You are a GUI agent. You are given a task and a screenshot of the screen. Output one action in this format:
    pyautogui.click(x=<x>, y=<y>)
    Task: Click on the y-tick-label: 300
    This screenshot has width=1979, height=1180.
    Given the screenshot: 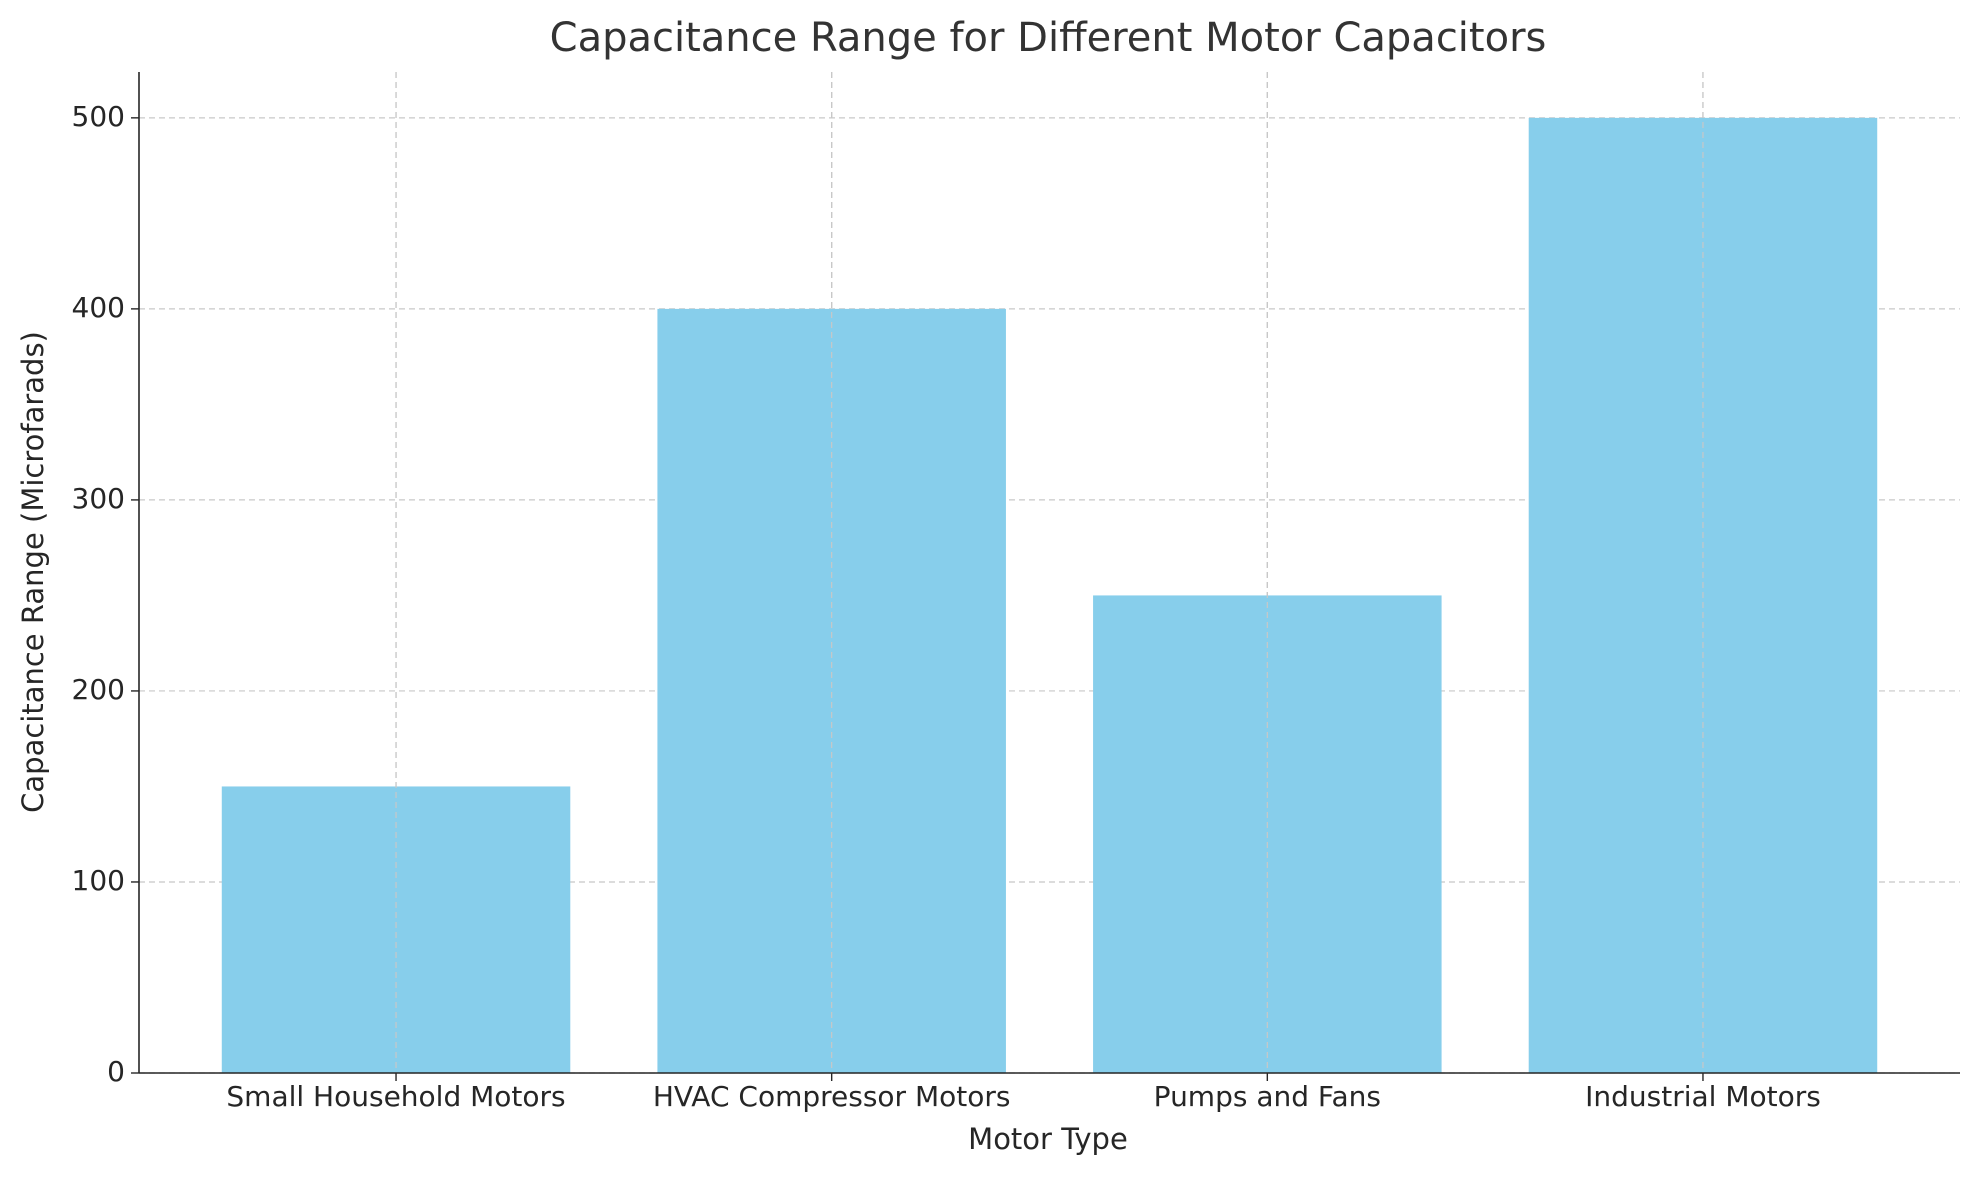 What is the action you would take?
    pyautogui.click(x=98, y=498)
    